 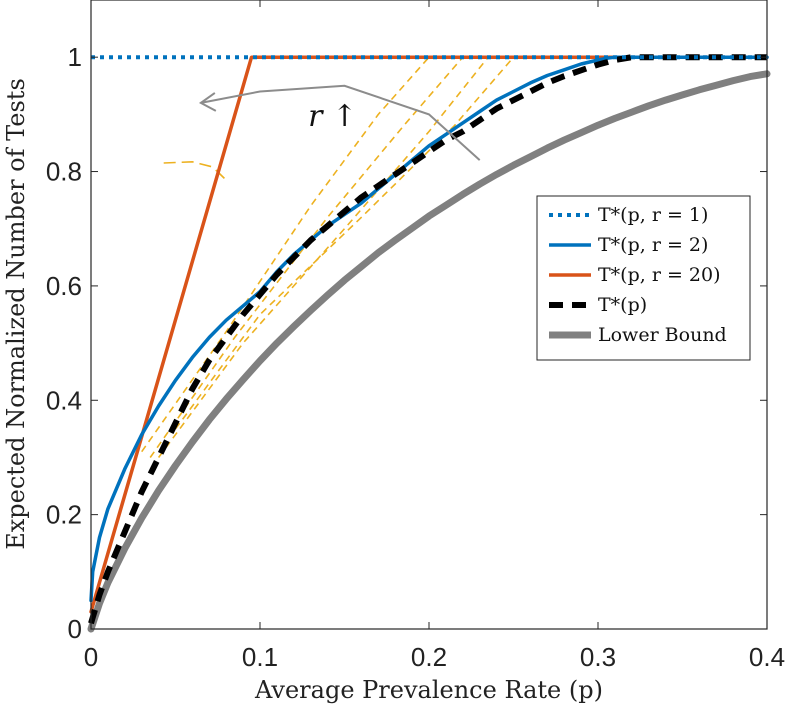 I want to click on x-tick-label: 0.2, so click(x=429, y=657).